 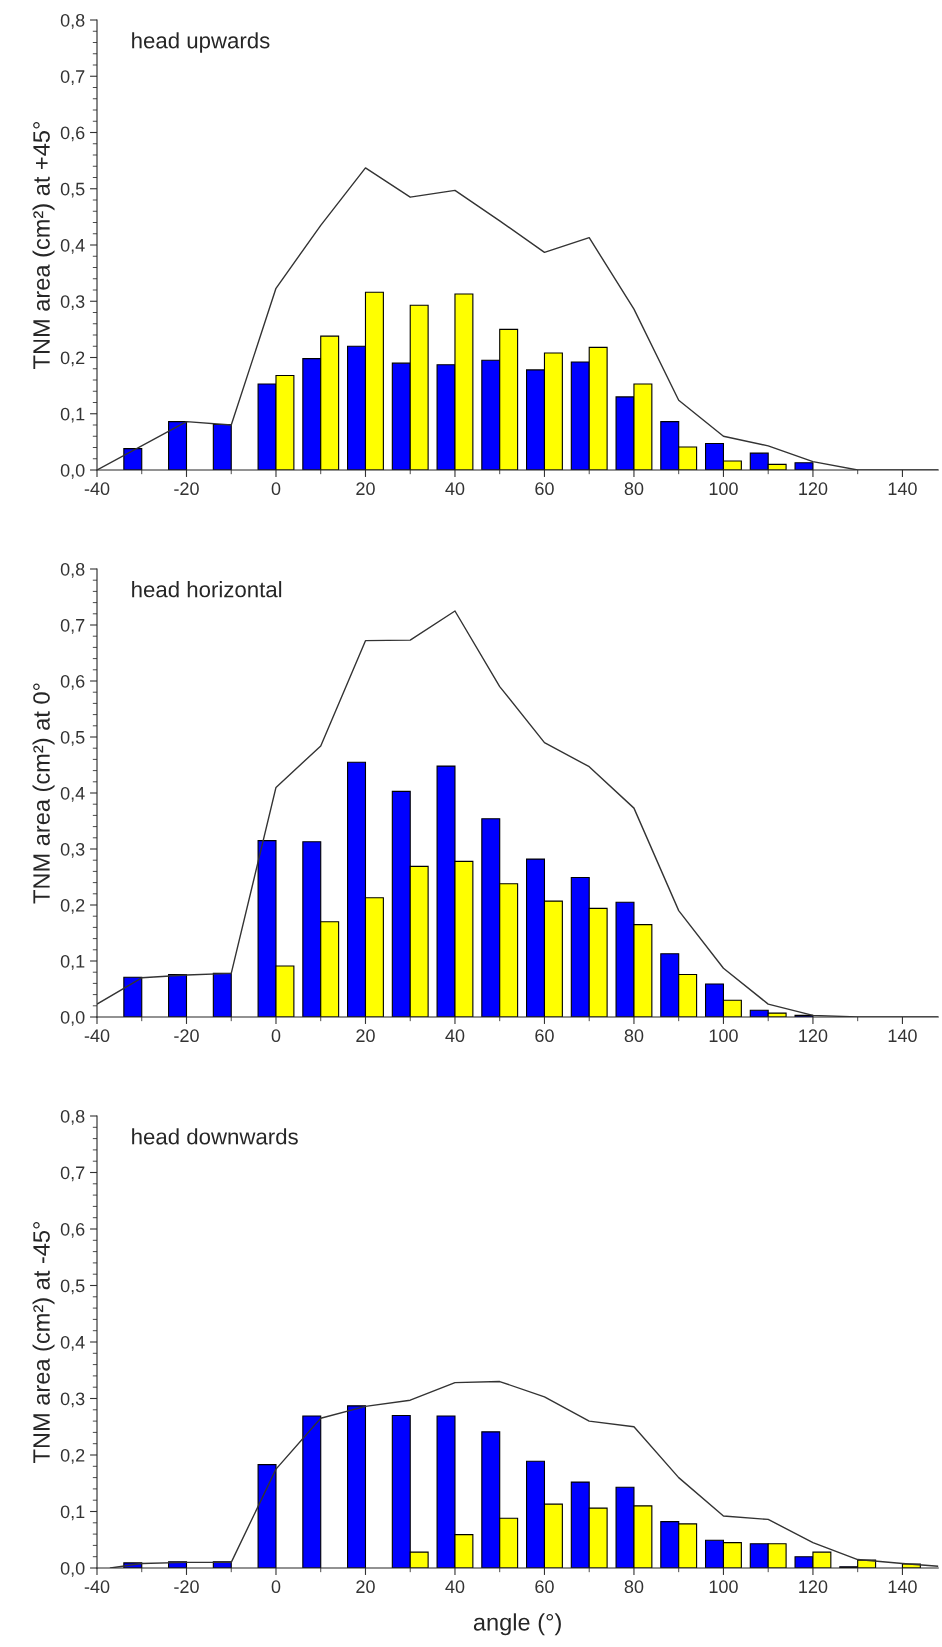 I want to click on annotation: head upwards, so click(x=201, y=42).